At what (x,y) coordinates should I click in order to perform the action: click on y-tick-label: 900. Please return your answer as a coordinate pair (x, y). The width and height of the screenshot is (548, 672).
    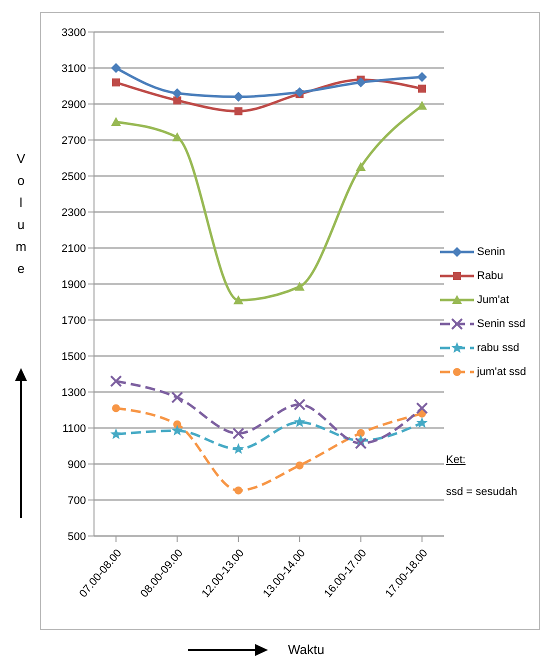
    Looking at the image, I should click on (77, 464).